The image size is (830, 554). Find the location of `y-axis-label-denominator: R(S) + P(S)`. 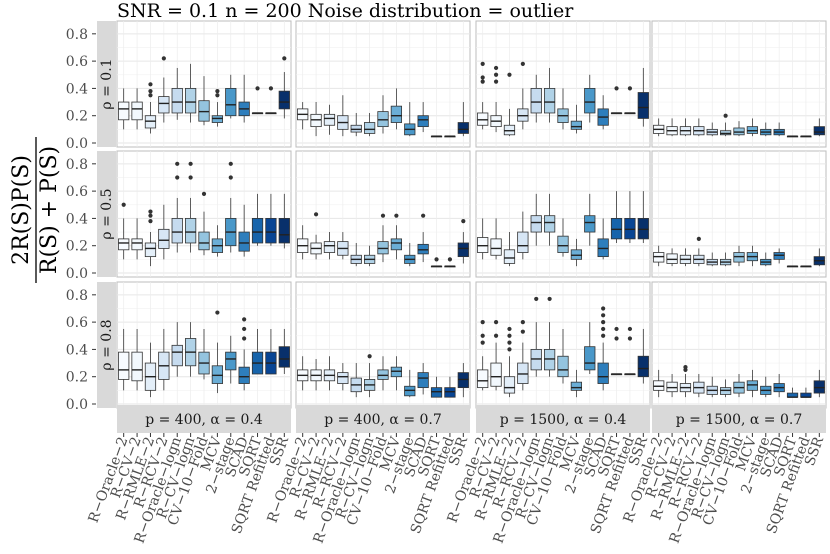

y-axis-label-denominator: R(S) + P(S) is located at coordinates (49, 210).